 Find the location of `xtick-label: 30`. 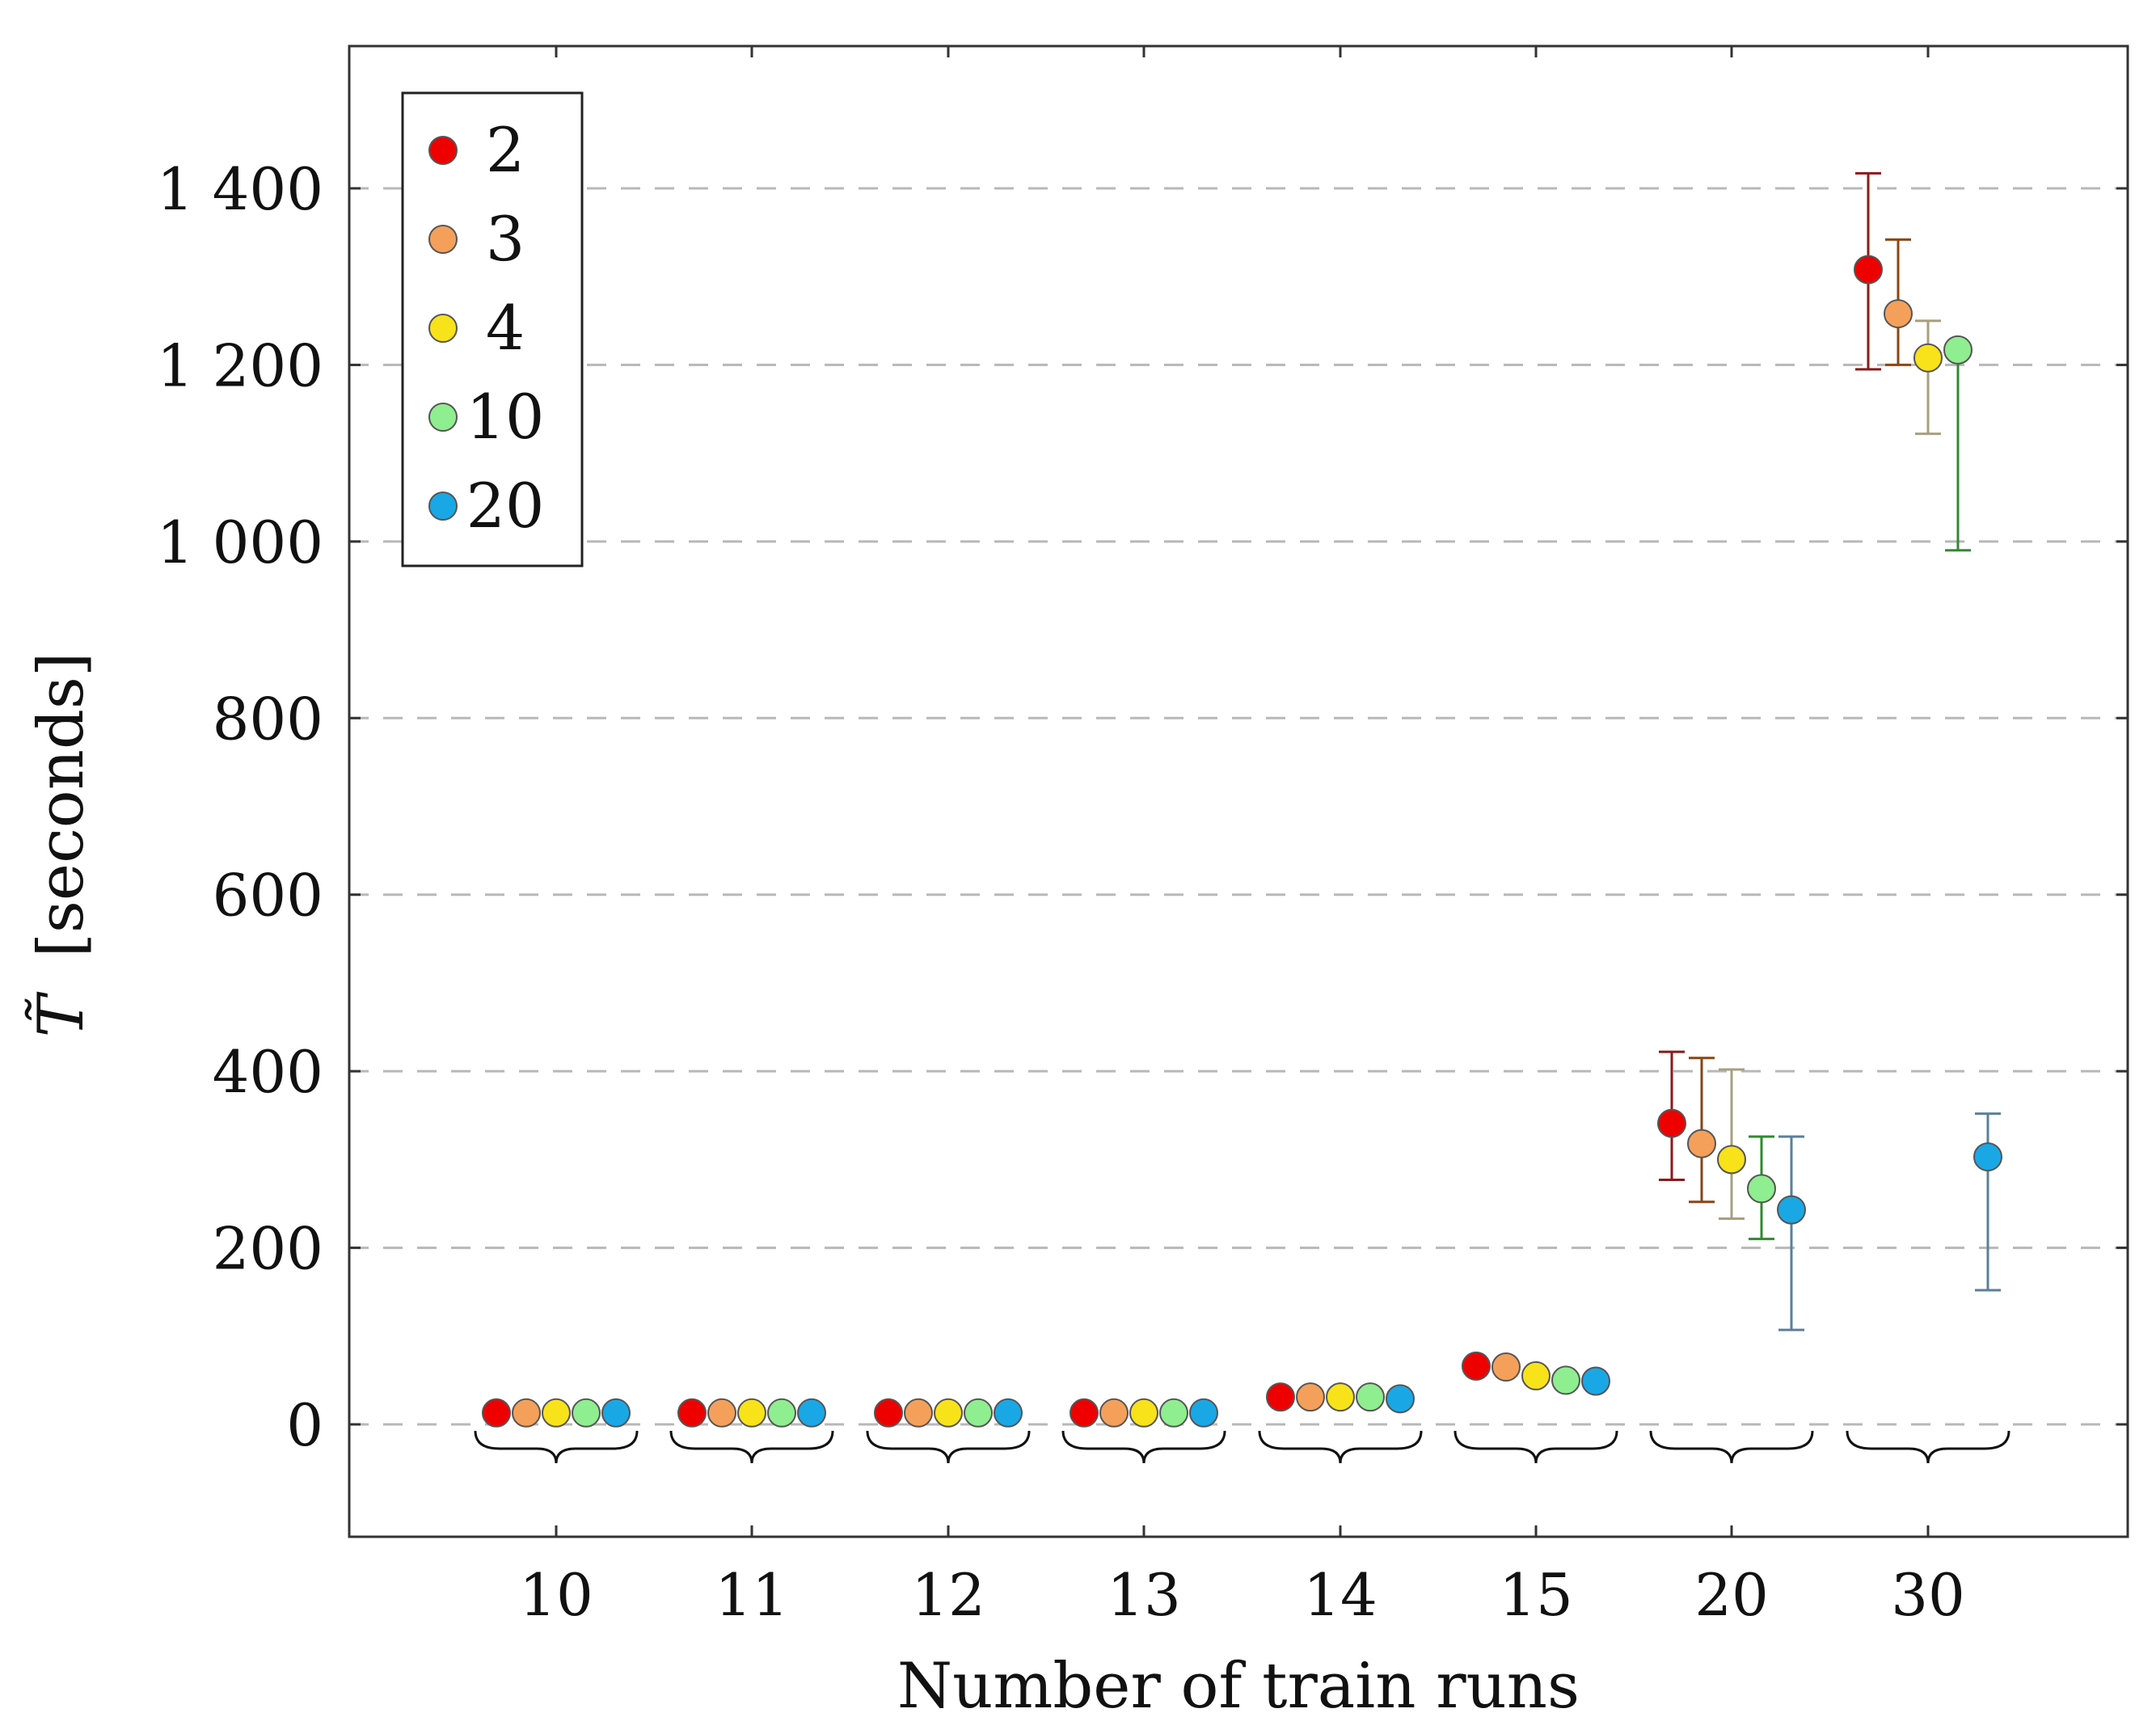

xtick-label: 30 is located at coordinates (1928, 1595).